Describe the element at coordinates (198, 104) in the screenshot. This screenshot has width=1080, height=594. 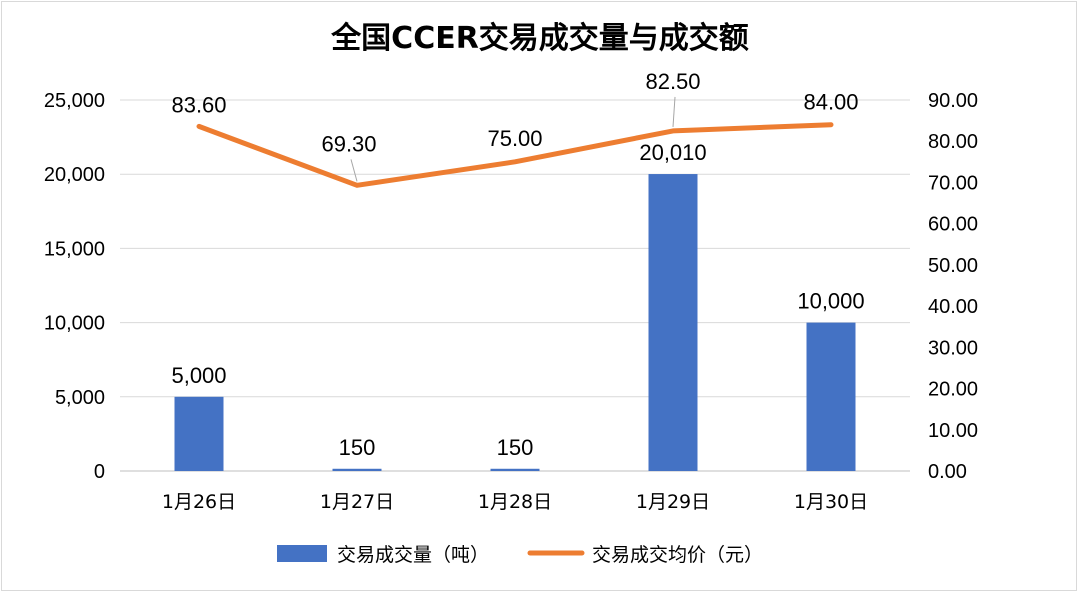
I see `line-data-label: 83.60` at that location.